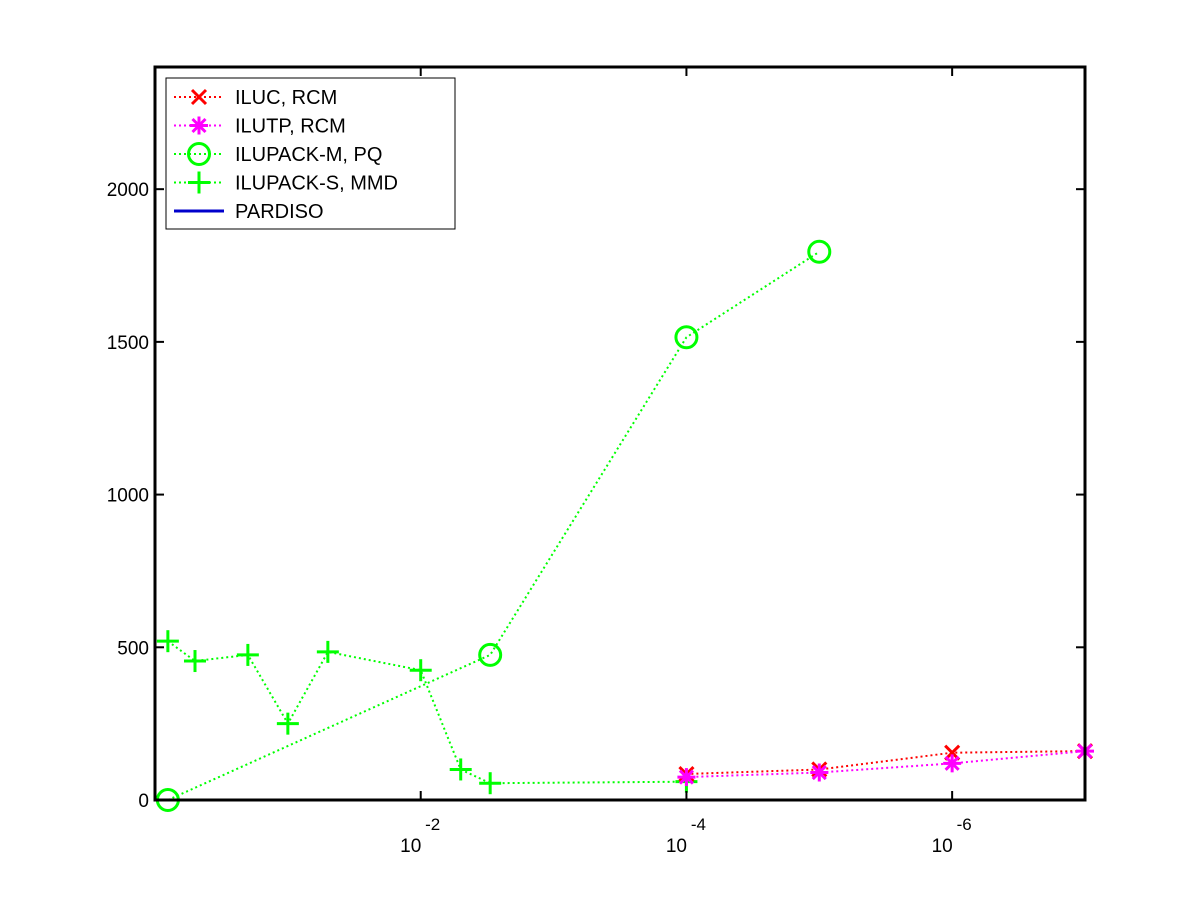  I want to click on legend-label-ilupack-m-pq: ILUPACK-M, PQ, so click(308, 155).